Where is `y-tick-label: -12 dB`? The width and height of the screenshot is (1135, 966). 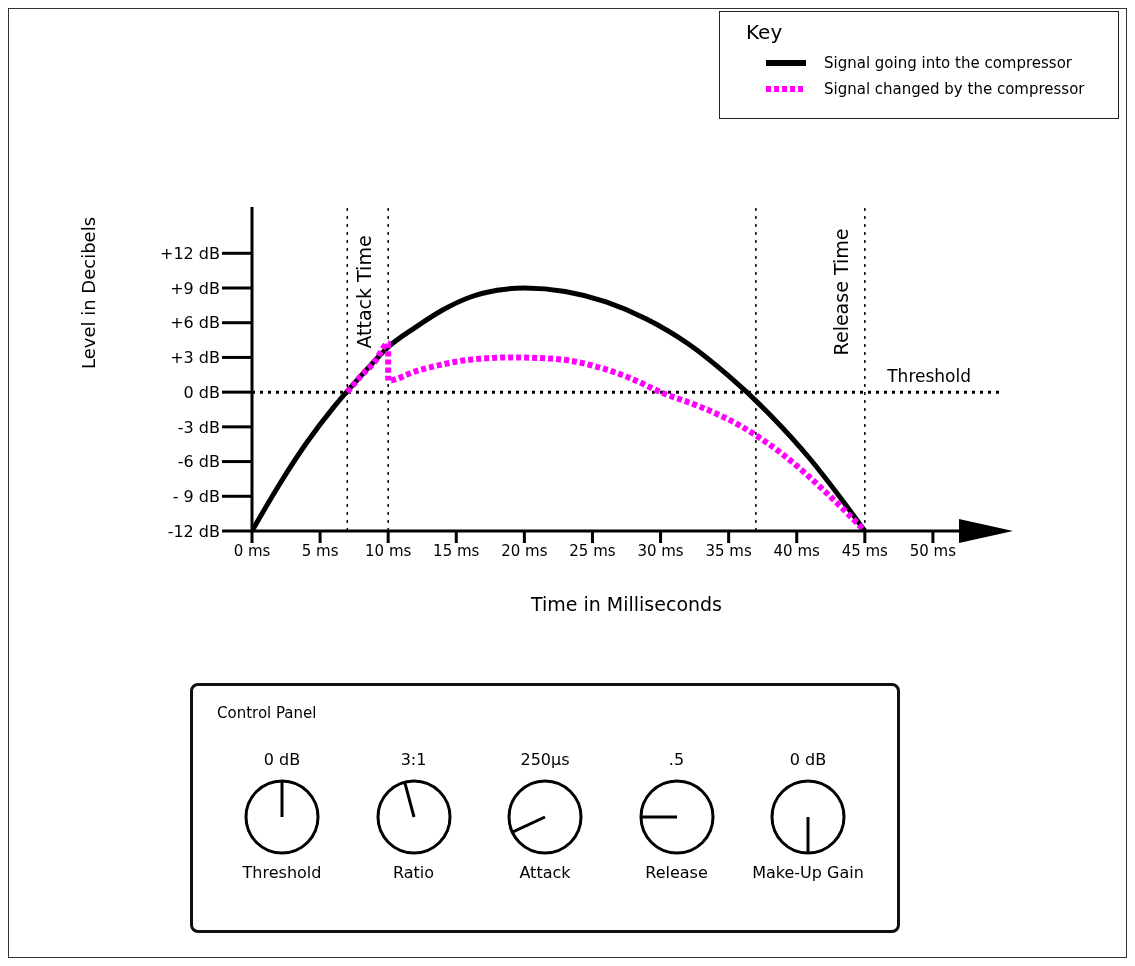
y-tick-label: -12 dB is located at coordinates (193, 531).